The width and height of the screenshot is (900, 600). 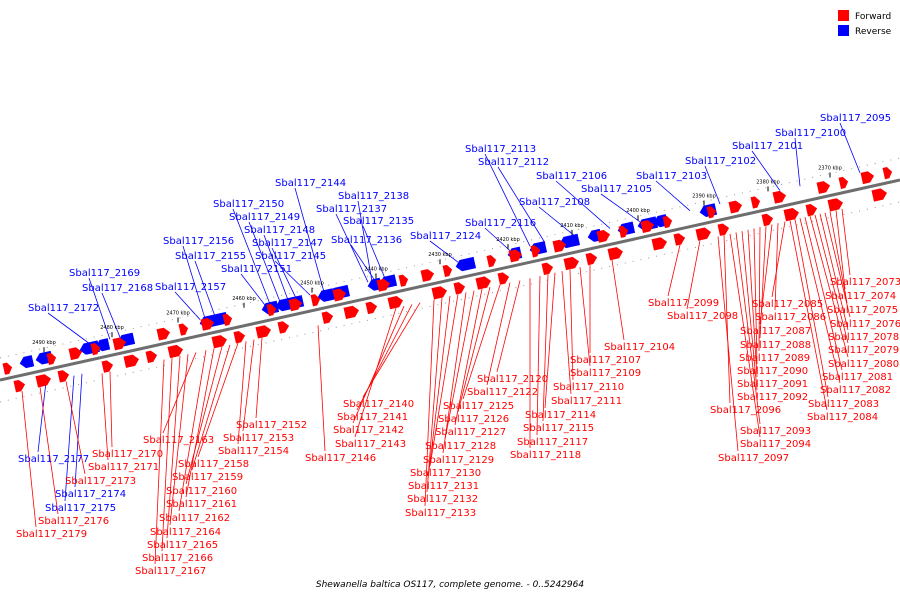 What do you see at coordinates (586, 401) in the screenshot?
I see `gene-label-forward: Sbal117_2111` at bounding box center [586, 401].